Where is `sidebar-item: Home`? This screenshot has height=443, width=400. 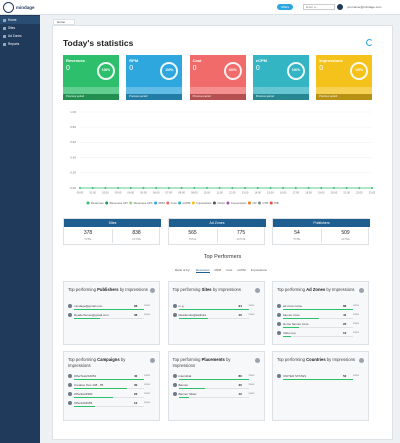 sidebar-item: Home is located at coordinates (12, 20).